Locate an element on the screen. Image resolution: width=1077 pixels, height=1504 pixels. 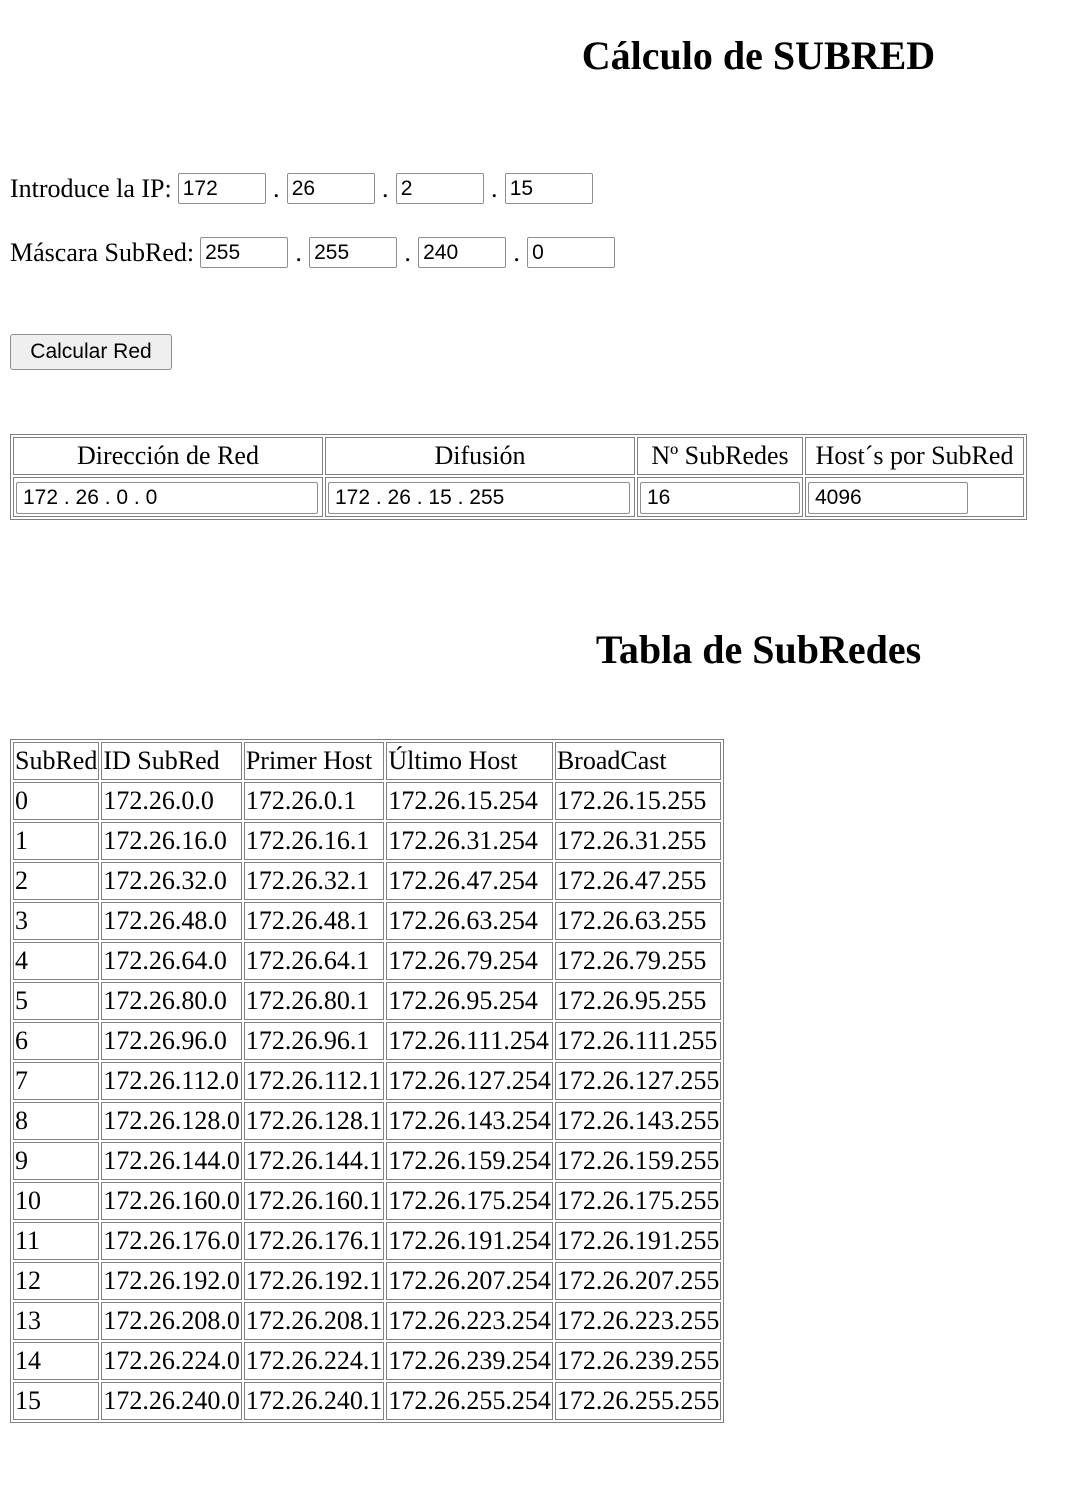
subnet-id-cell: 172.26.192.0 is located at coordinates (171, 1281).